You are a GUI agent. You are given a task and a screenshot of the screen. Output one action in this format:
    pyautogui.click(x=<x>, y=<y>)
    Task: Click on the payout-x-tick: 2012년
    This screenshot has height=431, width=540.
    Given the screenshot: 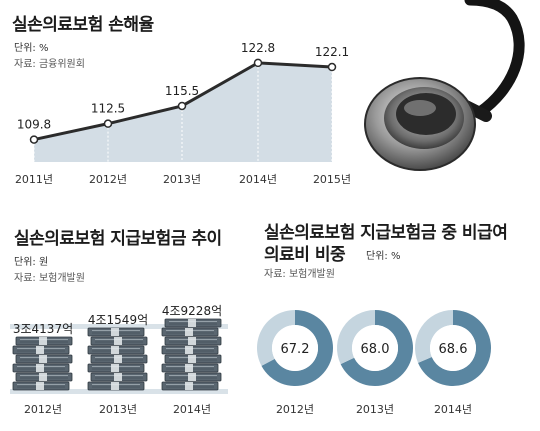 What is the action you would take?
    pyautogui.click(x=43, y=409)
    